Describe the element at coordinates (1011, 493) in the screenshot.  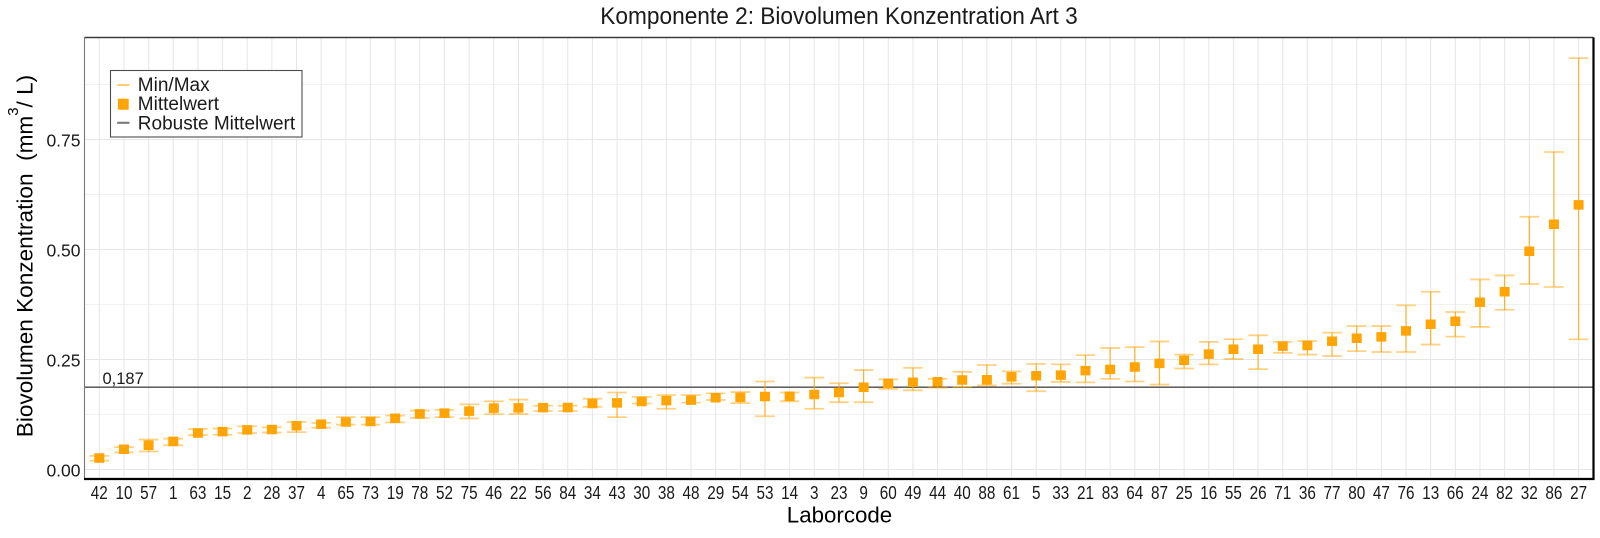
I see `svg-text: 61` at that location.